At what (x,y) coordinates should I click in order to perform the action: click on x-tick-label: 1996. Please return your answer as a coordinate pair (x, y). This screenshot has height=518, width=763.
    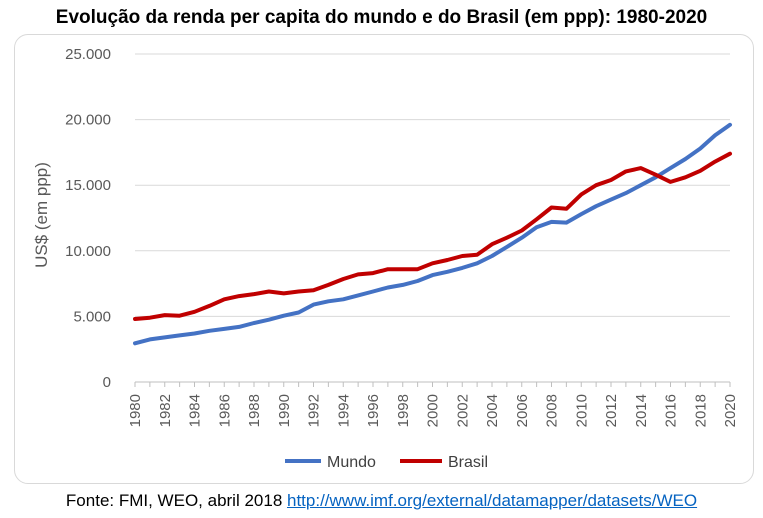
    Looking at the image, I should click on (373, 410).